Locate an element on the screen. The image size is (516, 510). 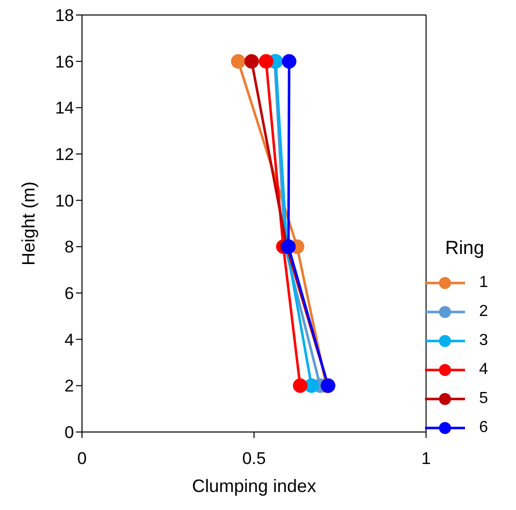
legend-label: 3 is located at coordinates (483, 341).